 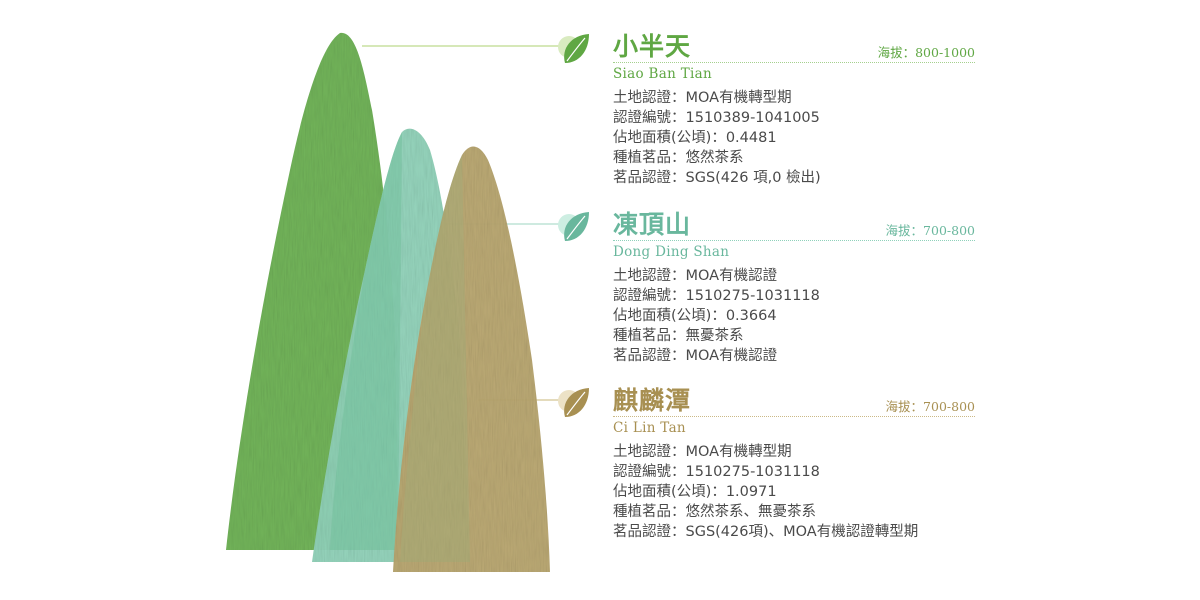 What do you see at coordinates (766, 532) in the screenshot?
I see `tea-certification: 茗品認證：SGS(426項)、MOA有機認證轉型期` at bounding box center [766, 532].